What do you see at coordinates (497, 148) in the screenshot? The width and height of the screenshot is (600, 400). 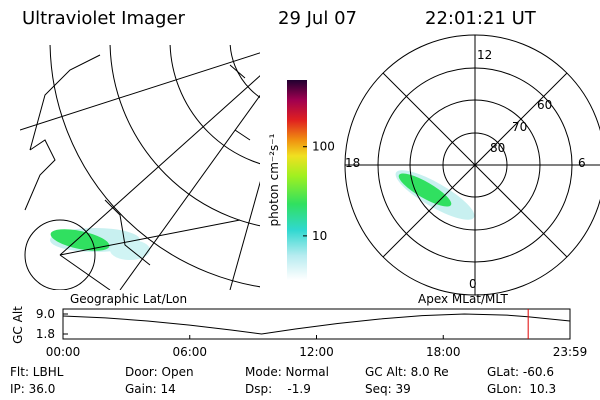 I see `lat-label: 80` at bounding box center [497, 148].